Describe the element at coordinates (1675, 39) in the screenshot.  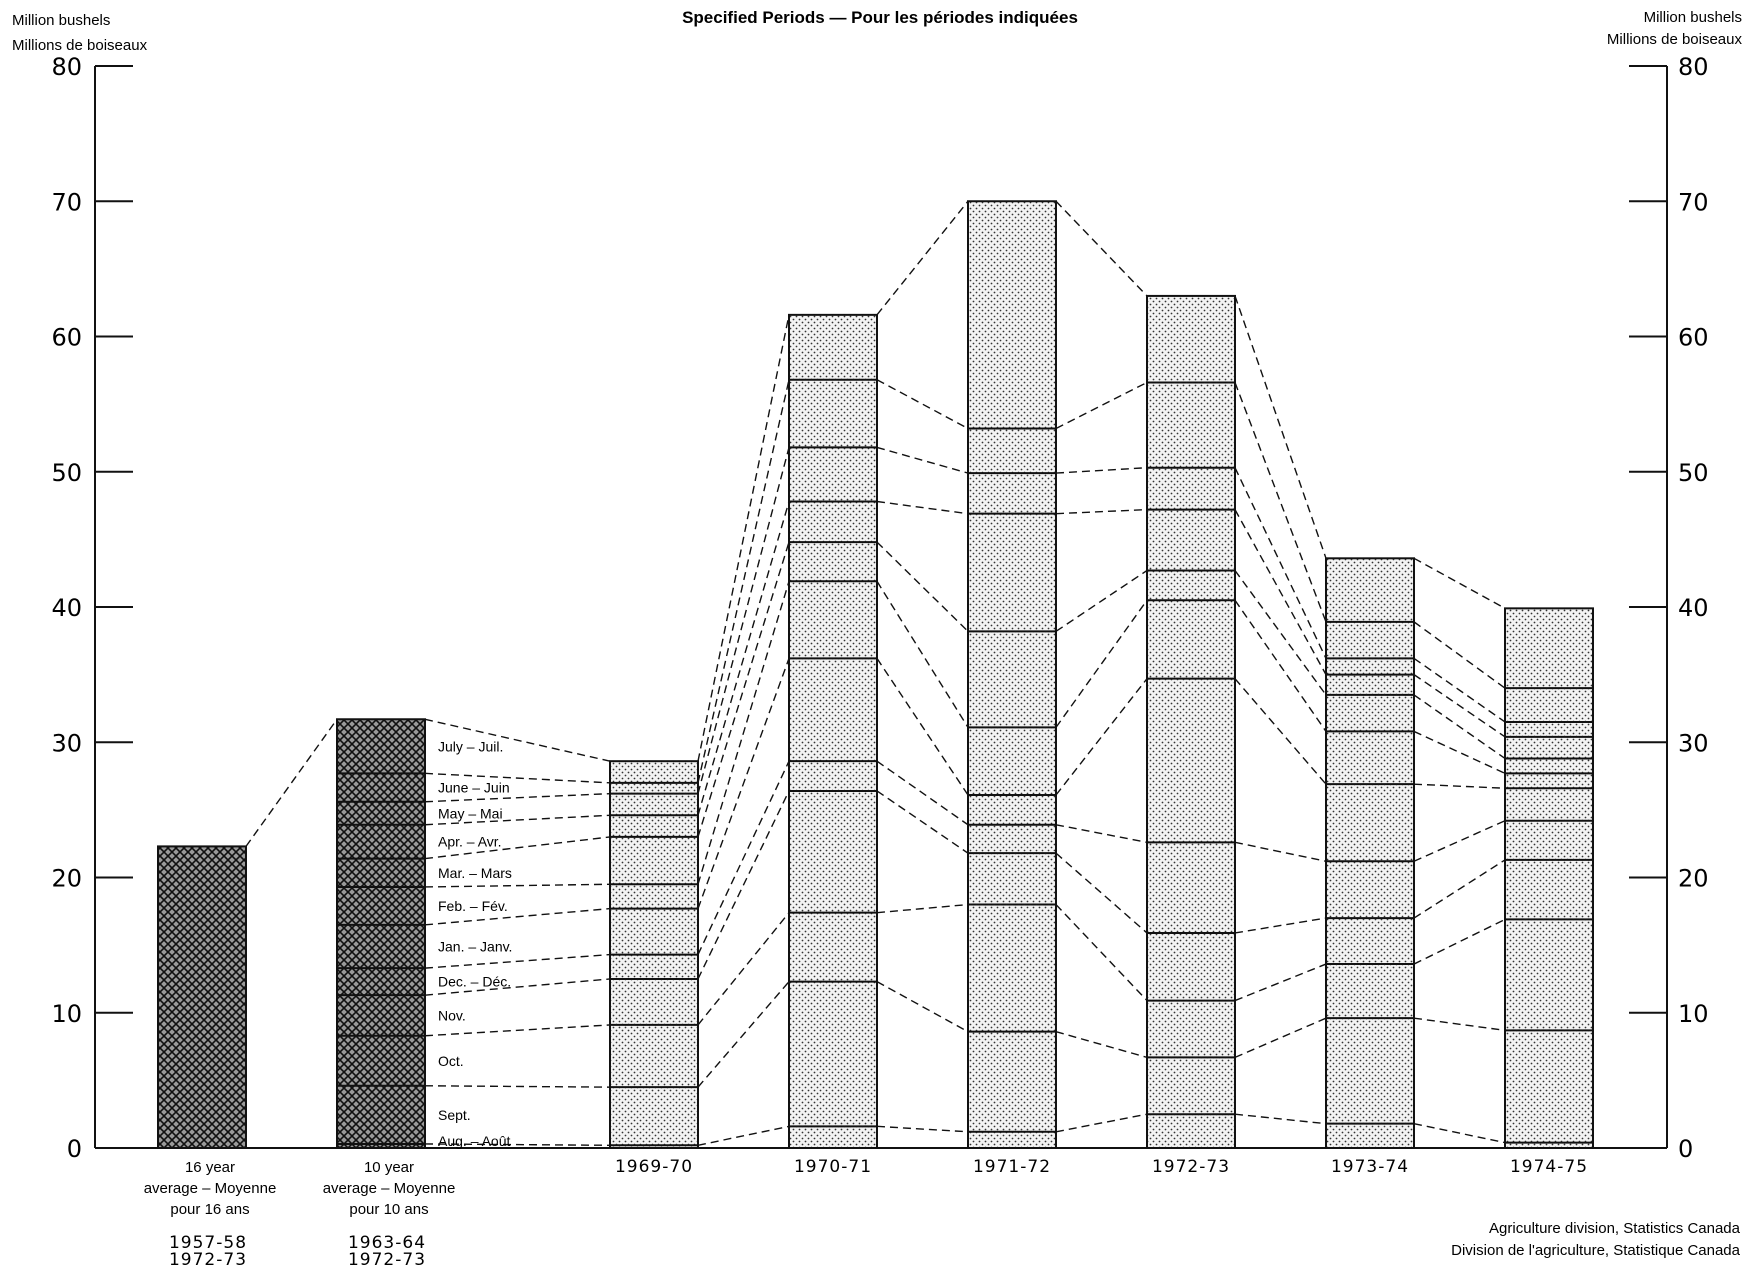
I see `right-unit-label-fr: Millions de boiseaux` at that location.